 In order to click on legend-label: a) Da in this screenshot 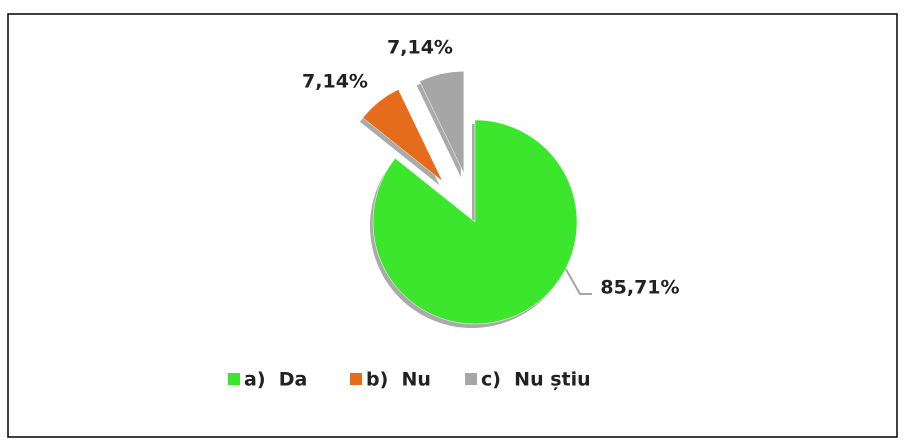, I will do `click(275, 380)`.